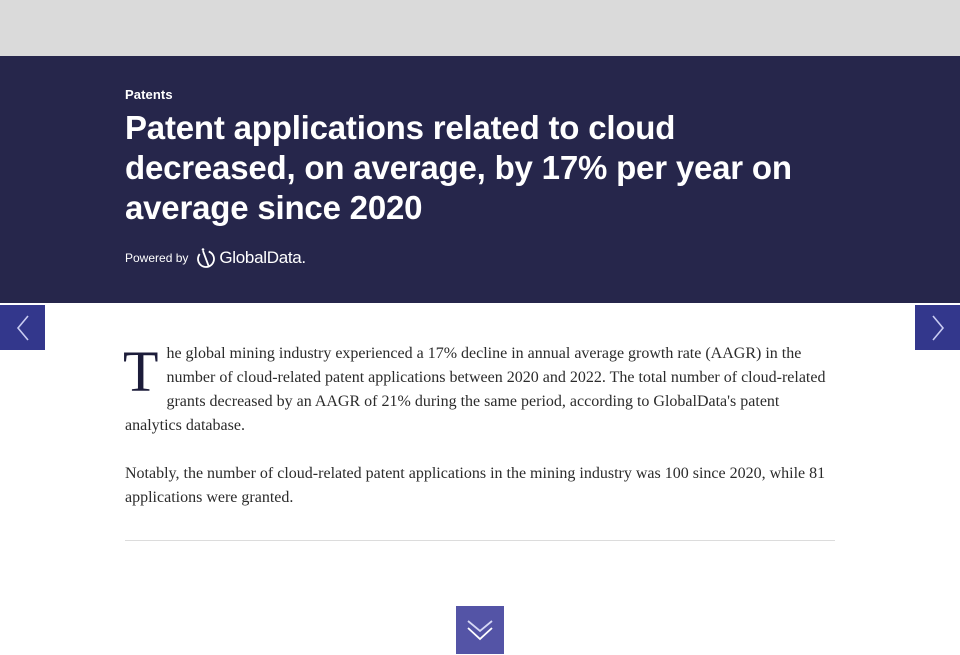  I want to click on previous-article-button, so click(22, 327).